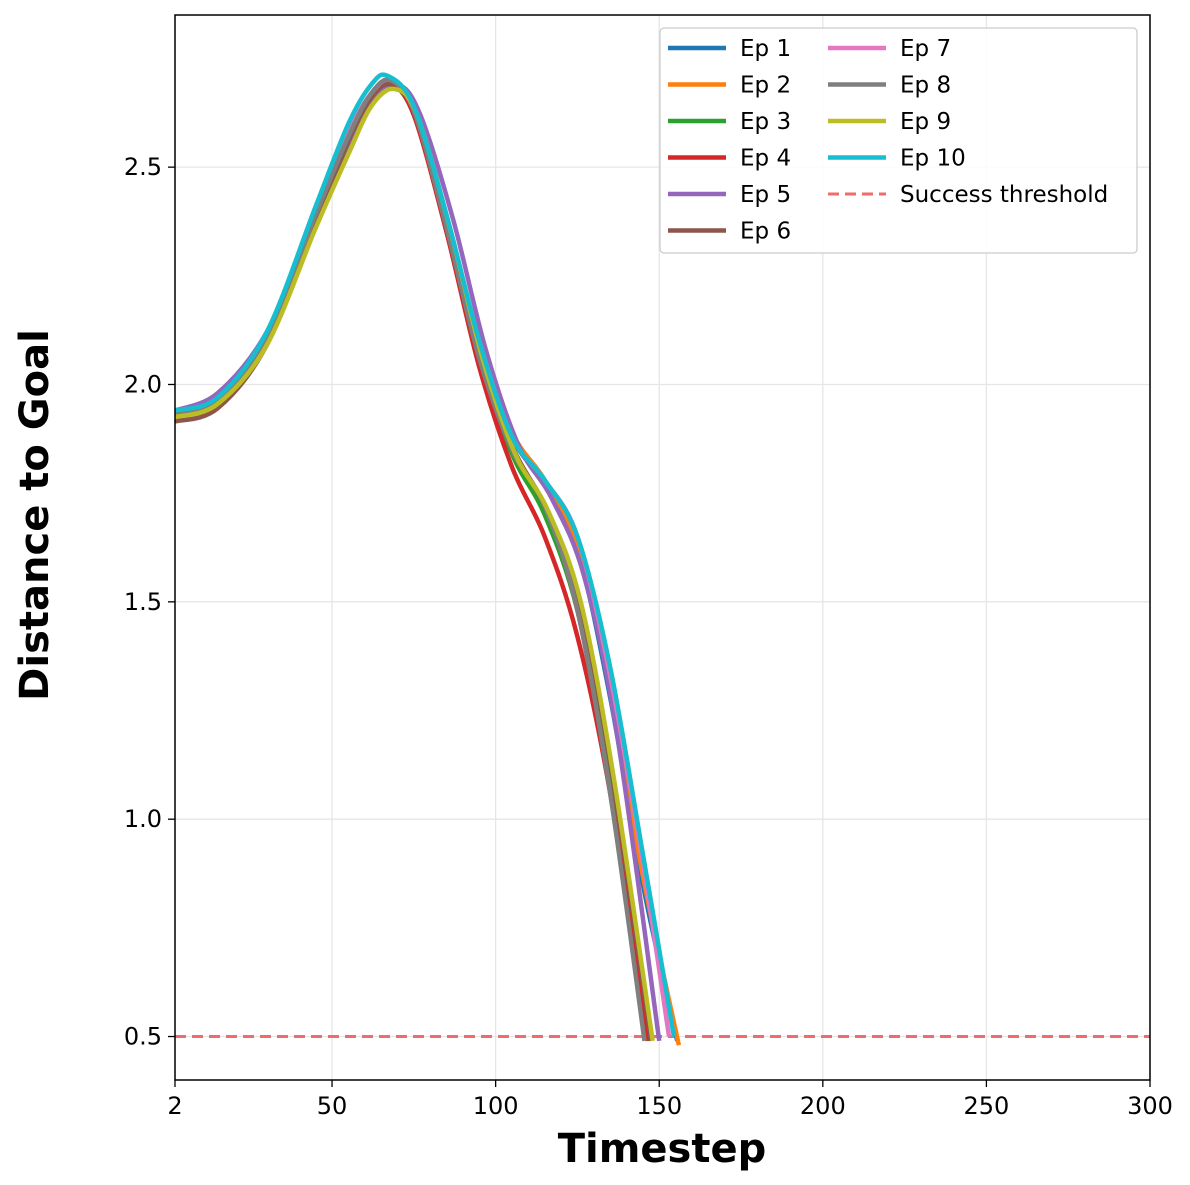 The image size is (1190, 1185). What do you see at coordinates (765, 232) in the screenshot?
I see `legend-label: Ep 6` at bounding box center [765, 232].